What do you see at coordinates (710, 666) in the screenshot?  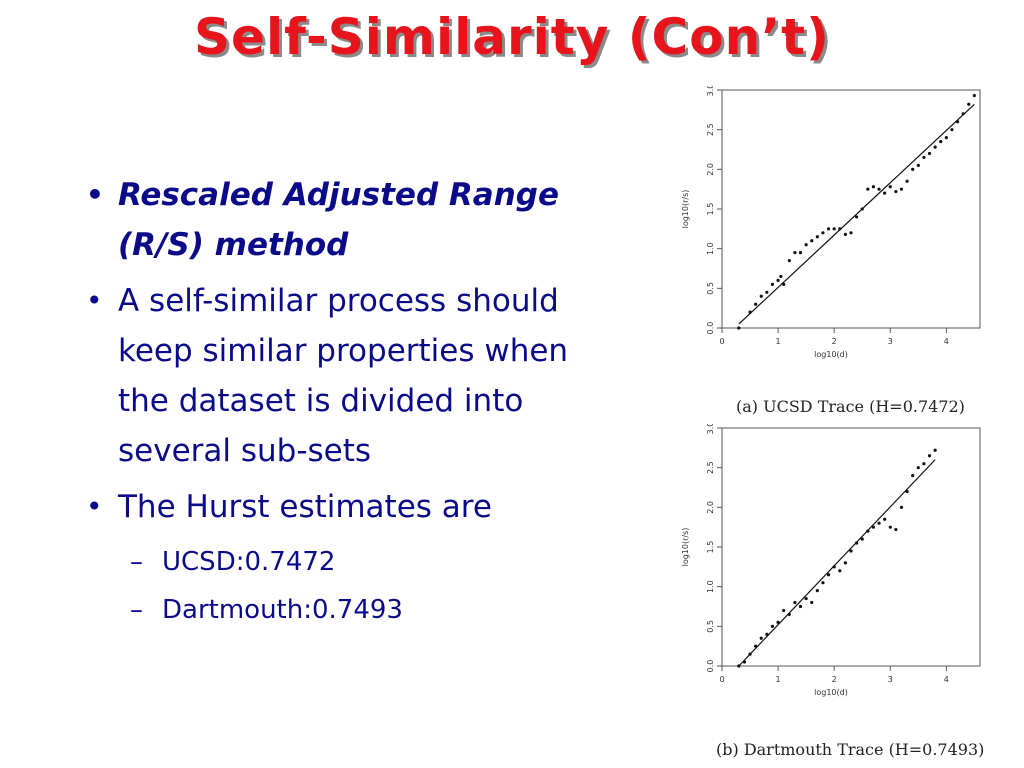 I see `y-tick-label: 0.0` at bounding box center [710, 666].